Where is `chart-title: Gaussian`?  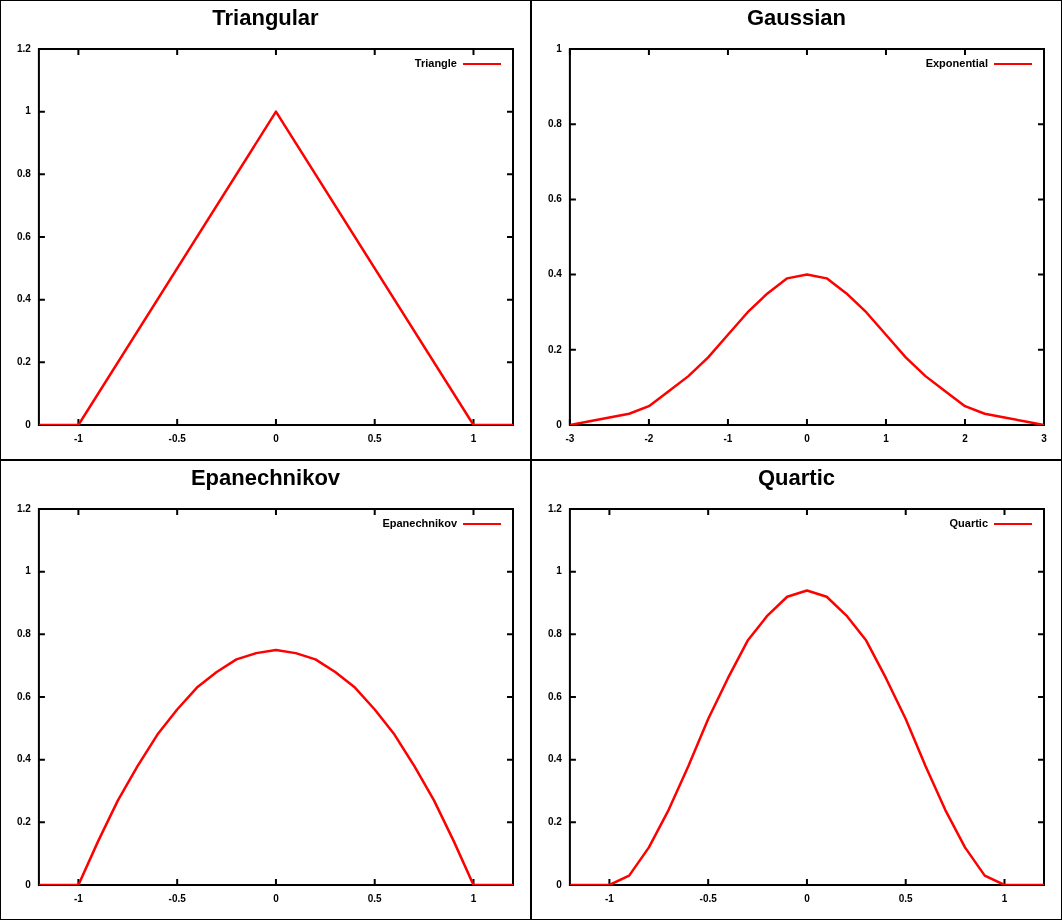 chart-title: Gaussian is located at coordinates (796, 18).